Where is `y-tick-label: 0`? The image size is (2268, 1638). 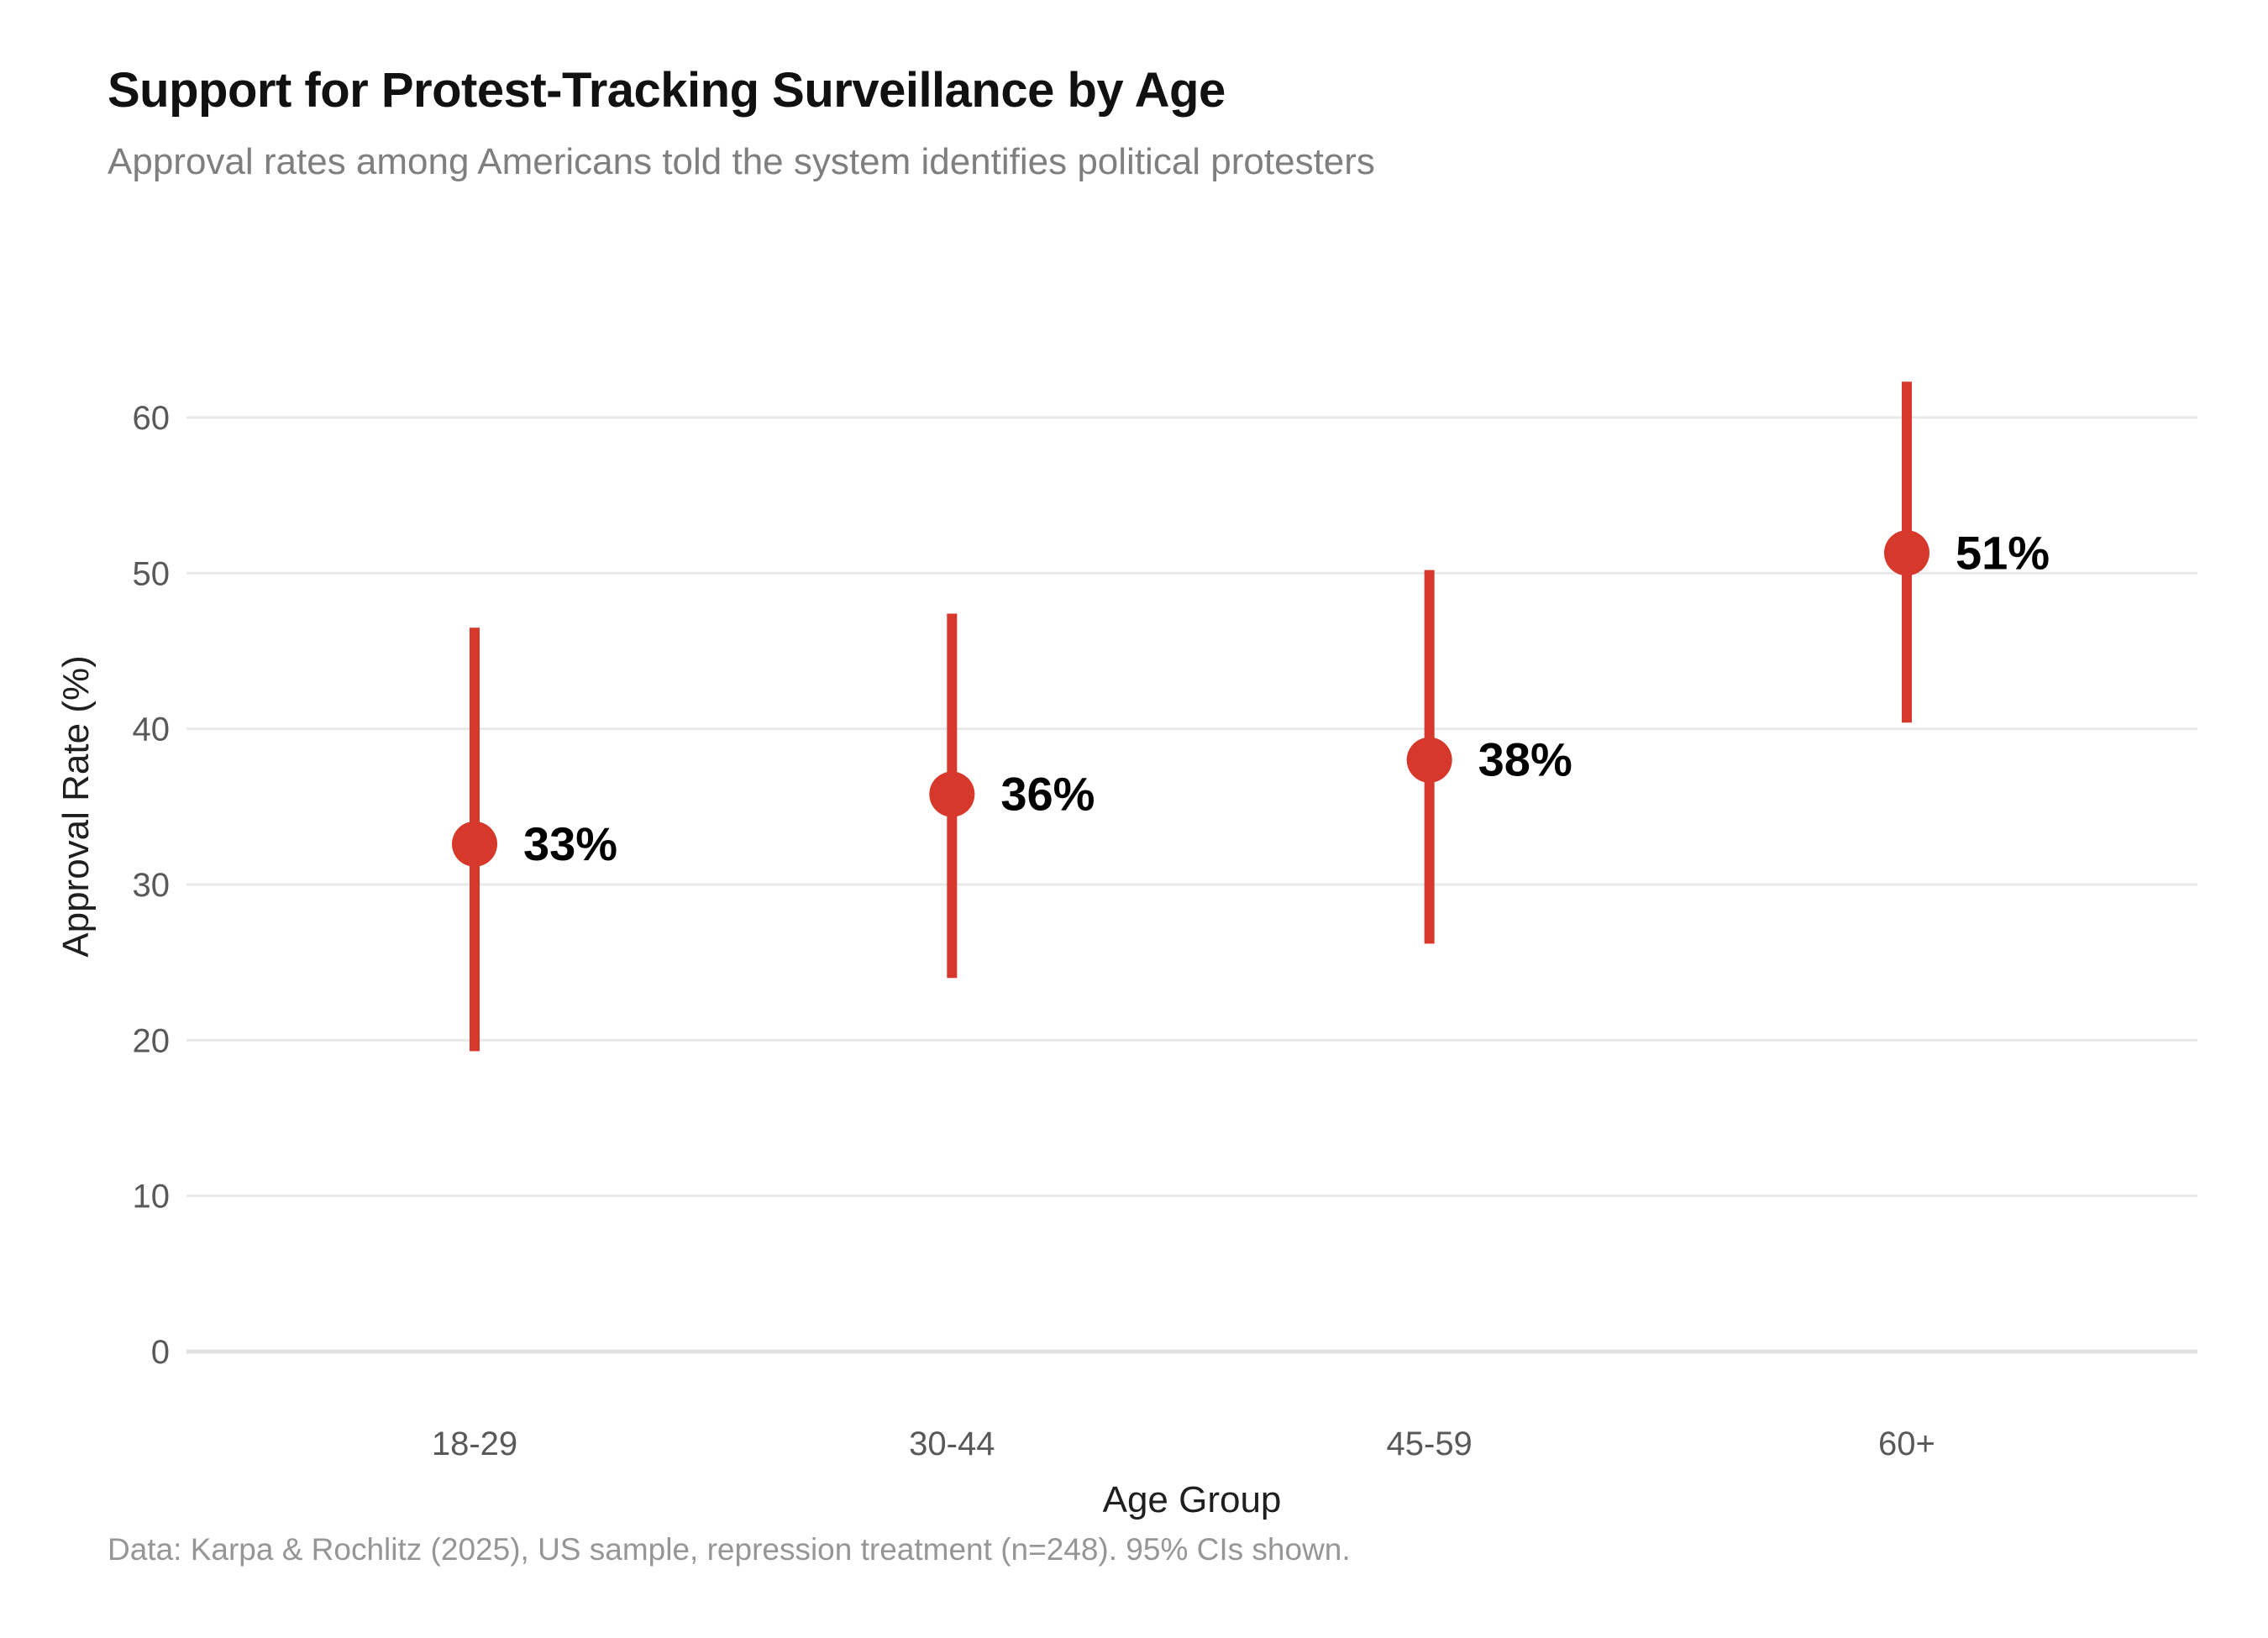
y-tick-label: 0 is located at coordinates (160, 1352).